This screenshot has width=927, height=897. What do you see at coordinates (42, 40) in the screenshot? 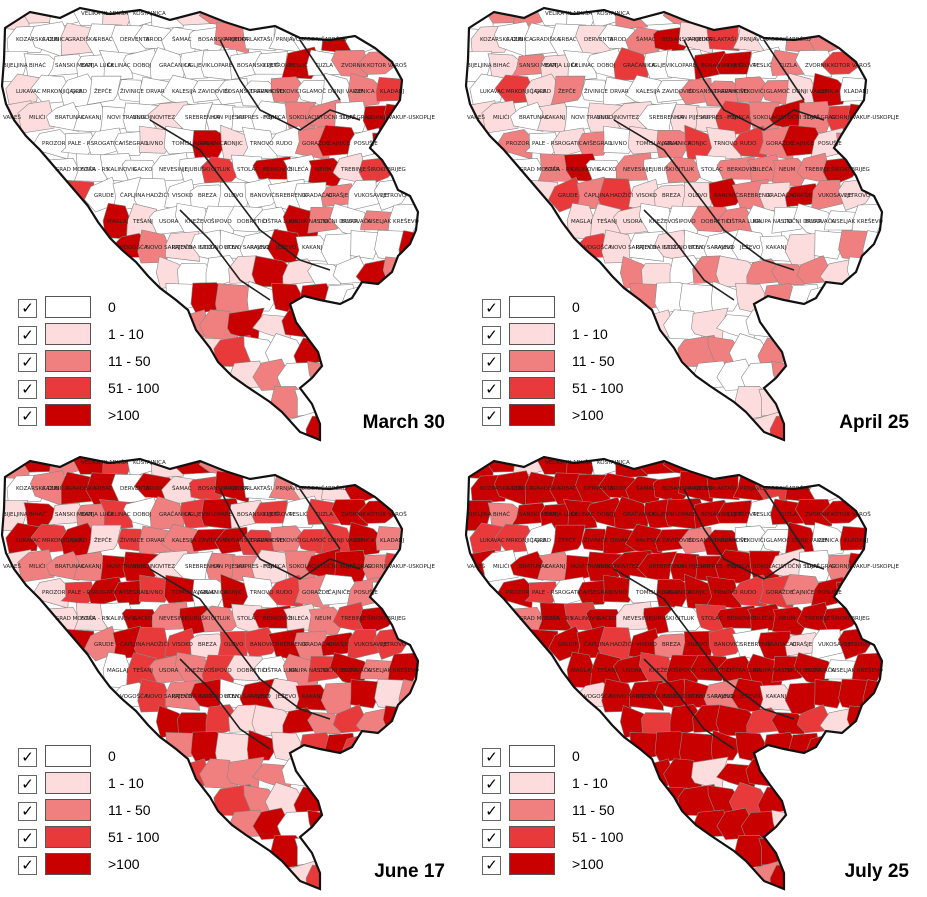
I see `place-label: KOZARSKA DUBICA` at bounding box center [42, 40].